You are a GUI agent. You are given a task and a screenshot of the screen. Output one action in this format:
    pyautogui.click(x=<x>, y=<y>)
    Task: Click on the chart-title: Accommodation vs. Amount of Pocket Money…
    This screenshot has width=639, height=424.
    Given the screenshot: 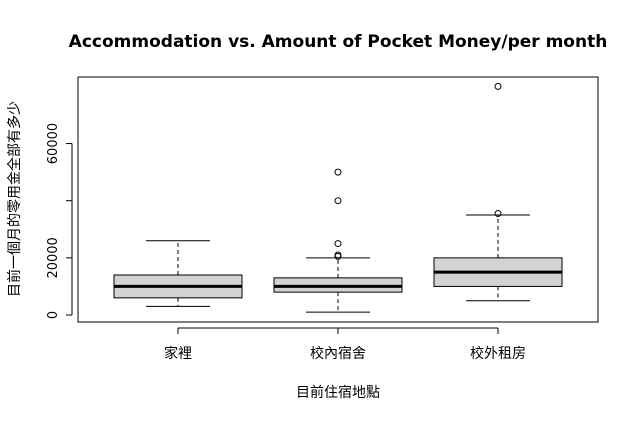 What is the action you would take?
    pyautogui.click(x=338, y=42)
    